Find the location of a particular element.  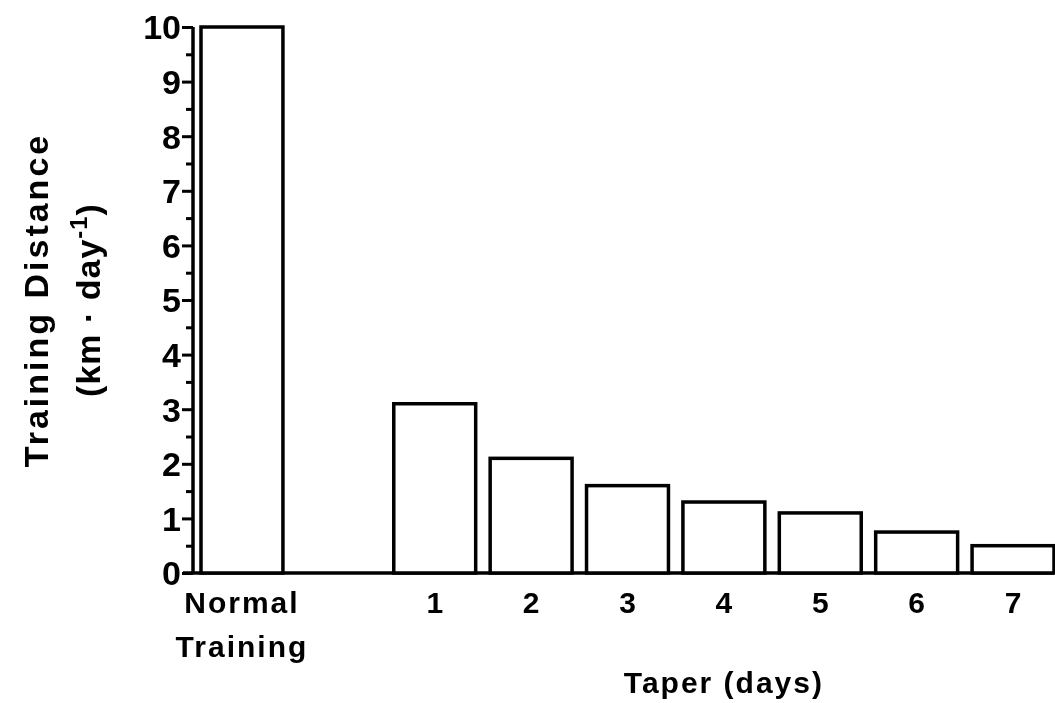

y-tick-label: 6 is located at coordinates (171, 245).